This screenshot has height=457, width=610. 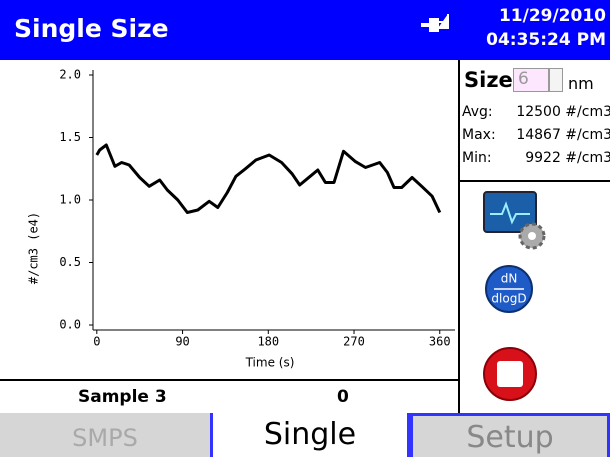 I want to click on tab: Single, so click(x=310, y=435).